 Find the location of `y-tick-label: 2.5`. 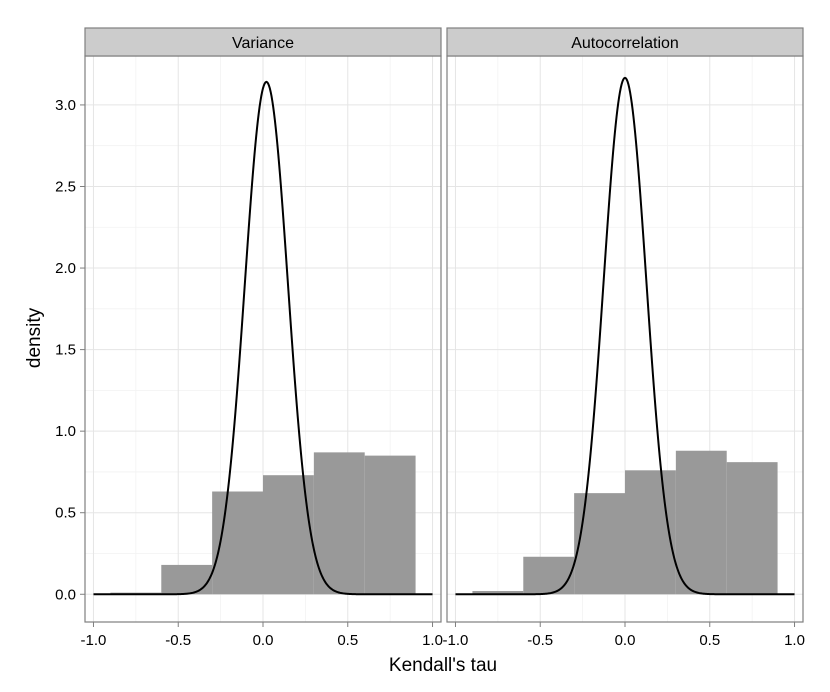

y-tick-label: 2.5 is located at coordinates (65, 186).